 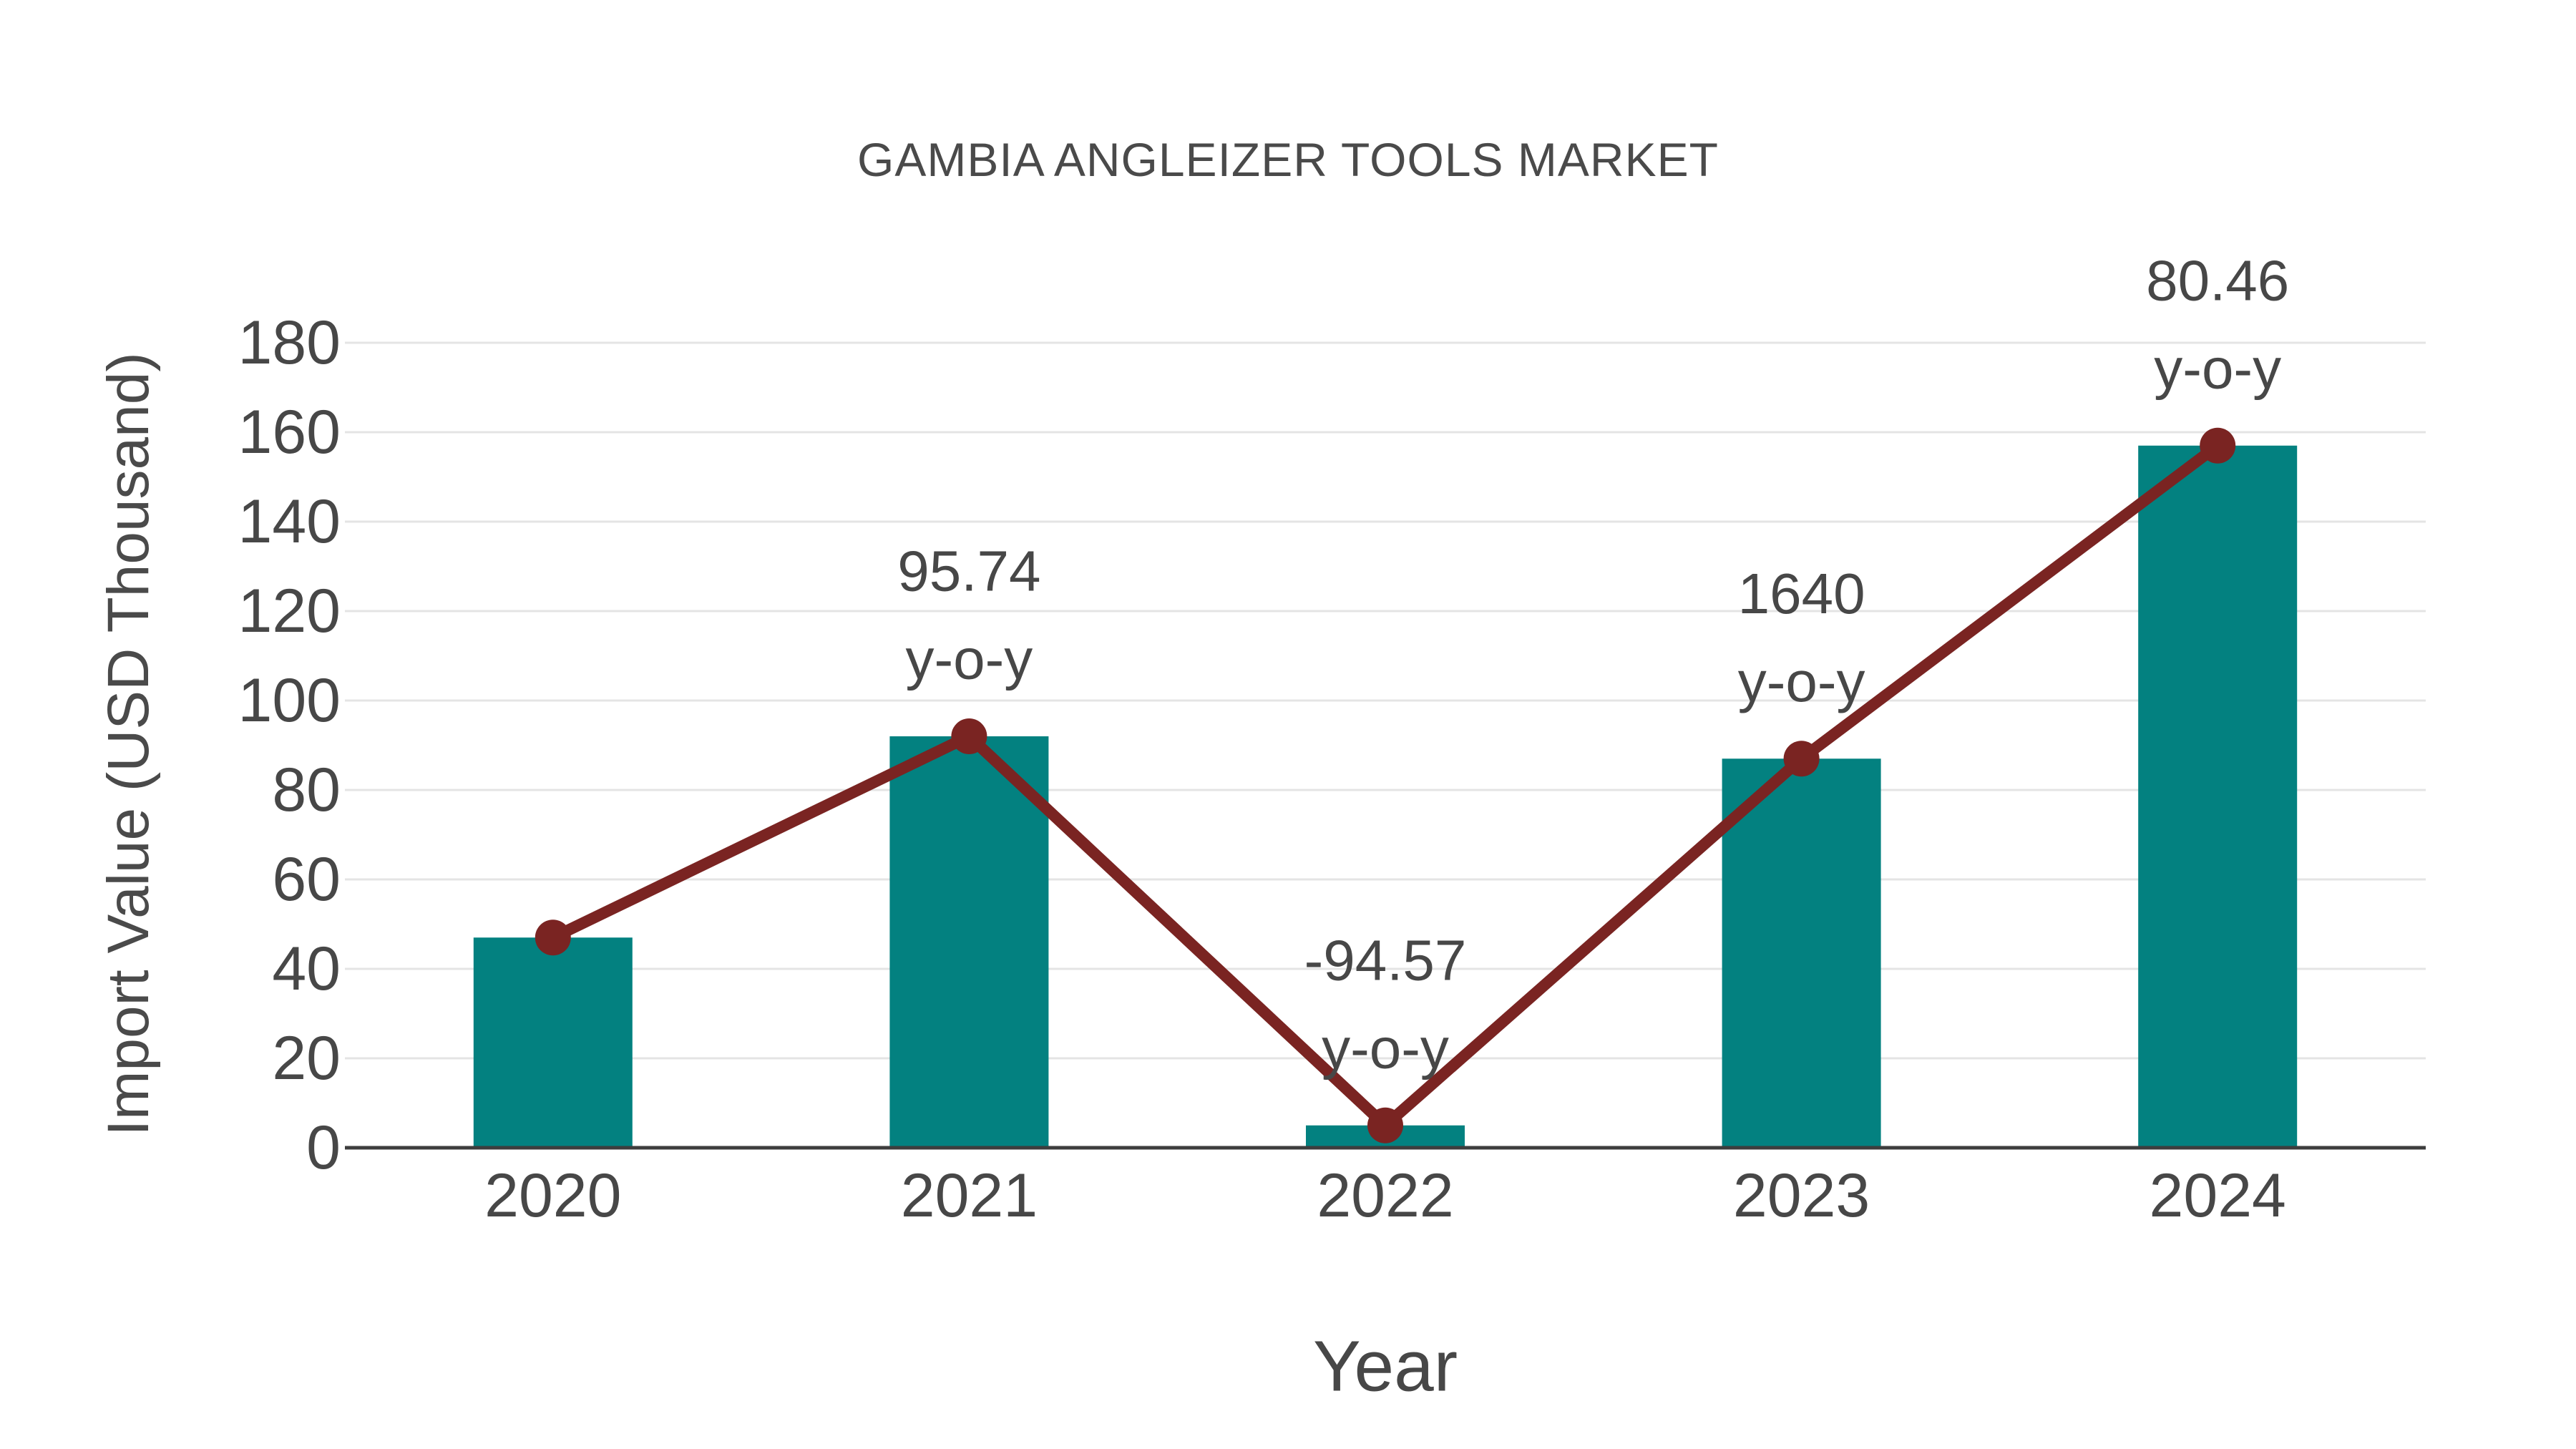 I want to click on y-tick-label: 120, so click(x=289, y=611).